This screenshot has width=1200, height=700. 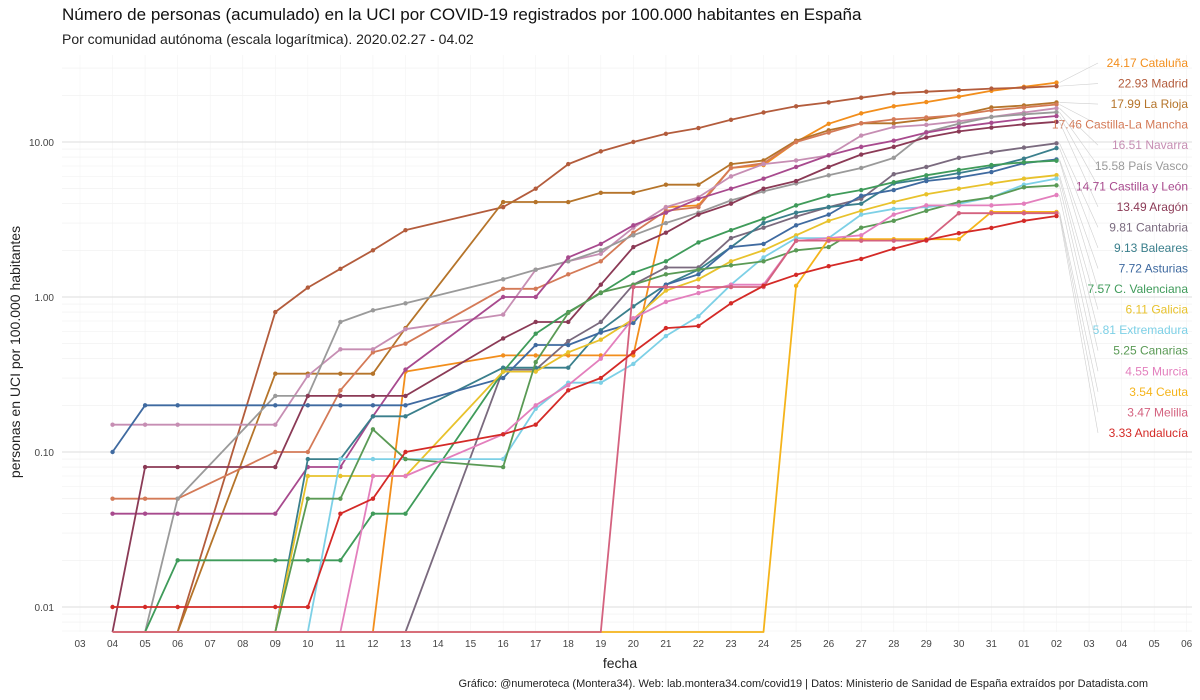 I want to click on x-tick-label: 05, so click(x=1155, y=644).